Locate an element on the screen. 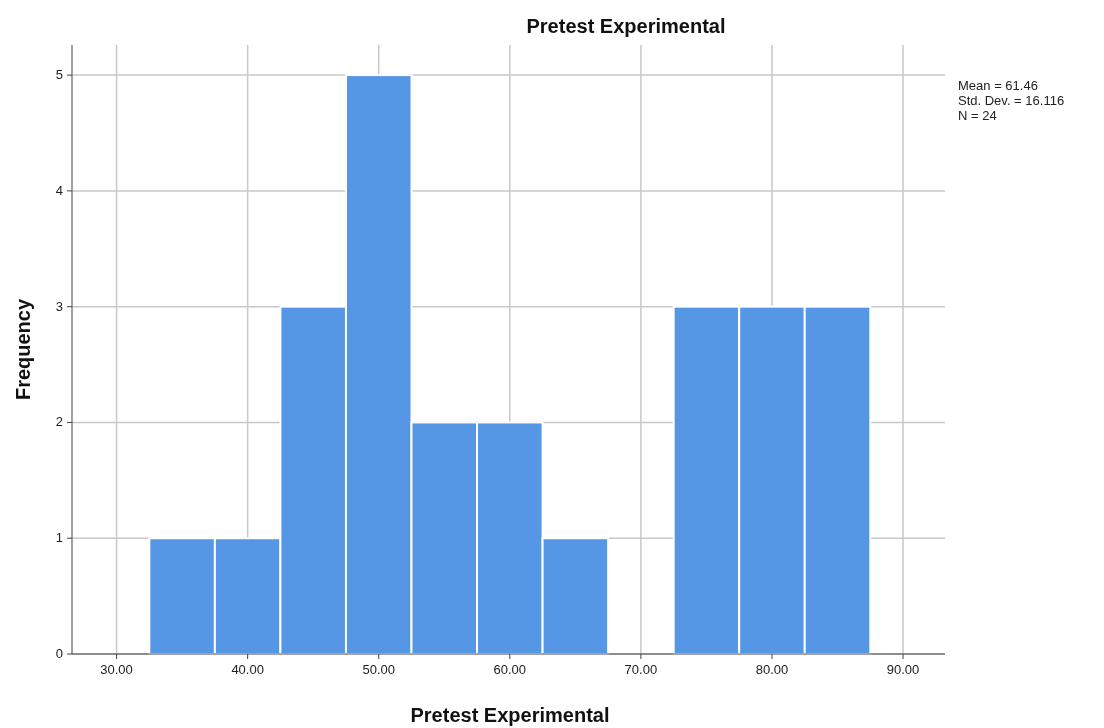  x-axis-title: Pretest Experimental is located at coordinates (510, 715).